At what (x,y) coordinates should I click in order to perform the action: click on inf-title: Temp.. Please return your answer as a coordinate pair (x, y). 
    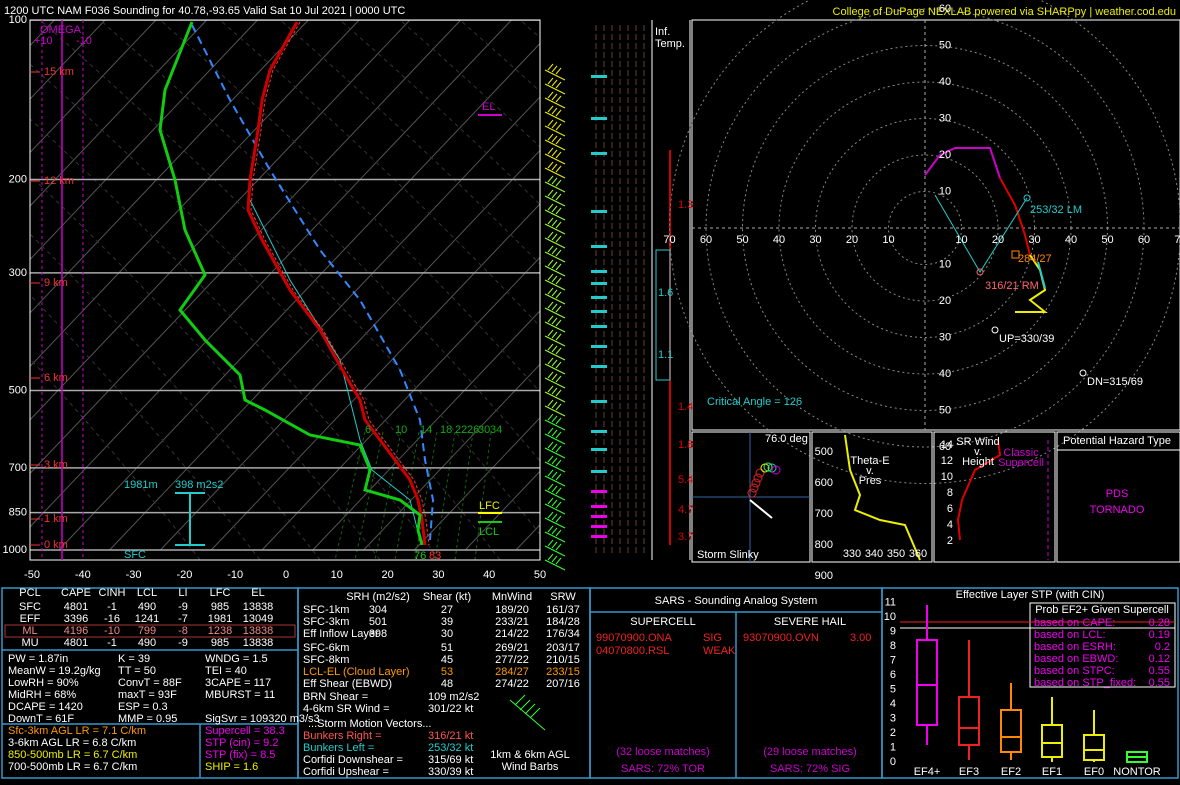
    Looking at the image, I should click on (670, 44).